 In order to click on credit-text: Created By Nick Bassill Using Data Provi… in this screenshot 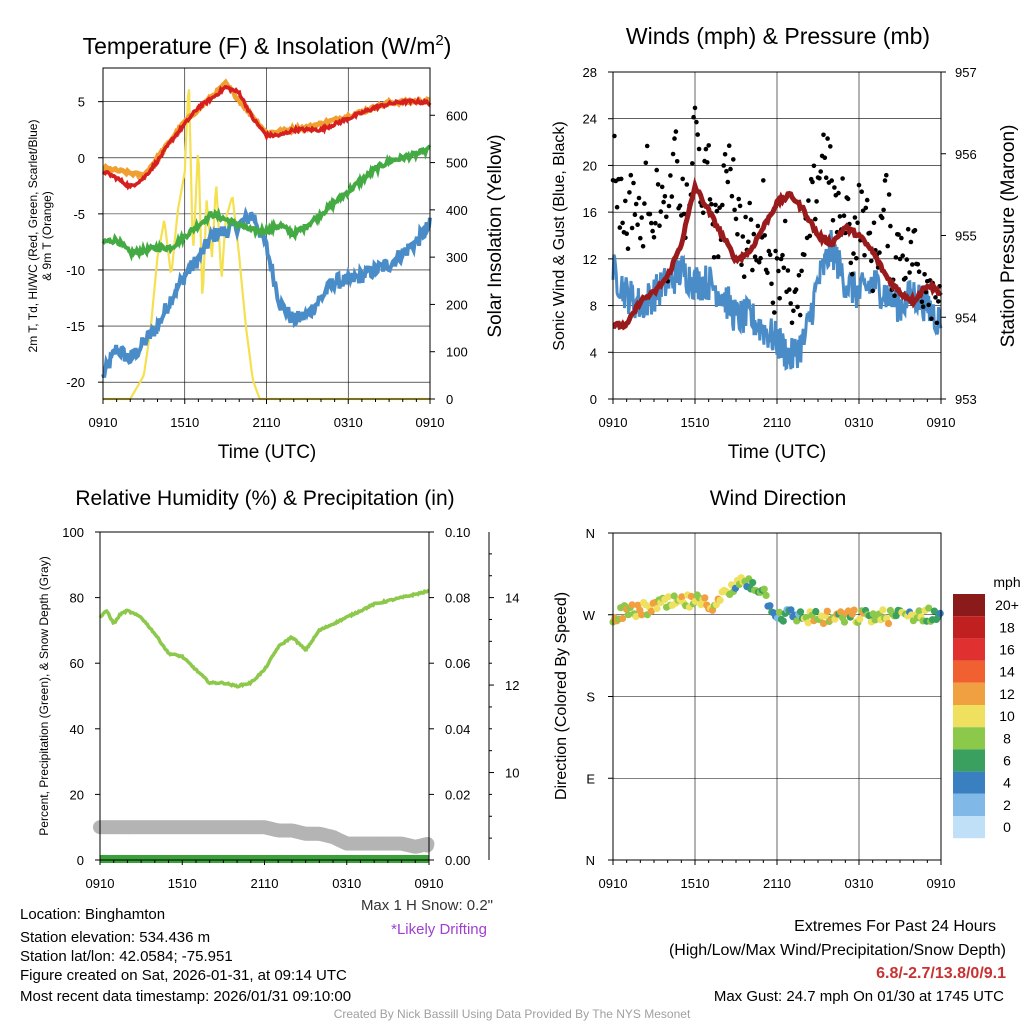, I will do `click(512, 1014)`.